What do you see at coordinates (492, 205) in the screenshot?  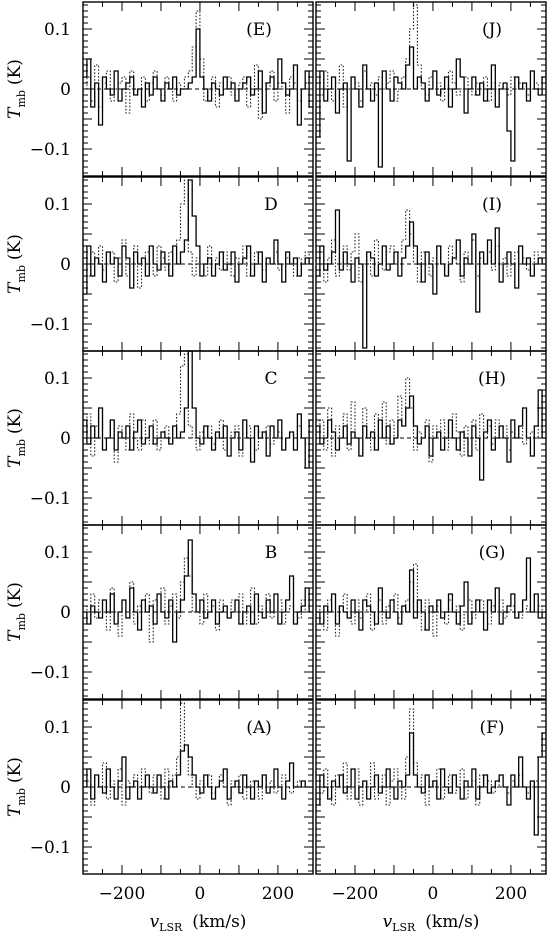 I see `panel-label: (I)` at bounding box center [492, 205].